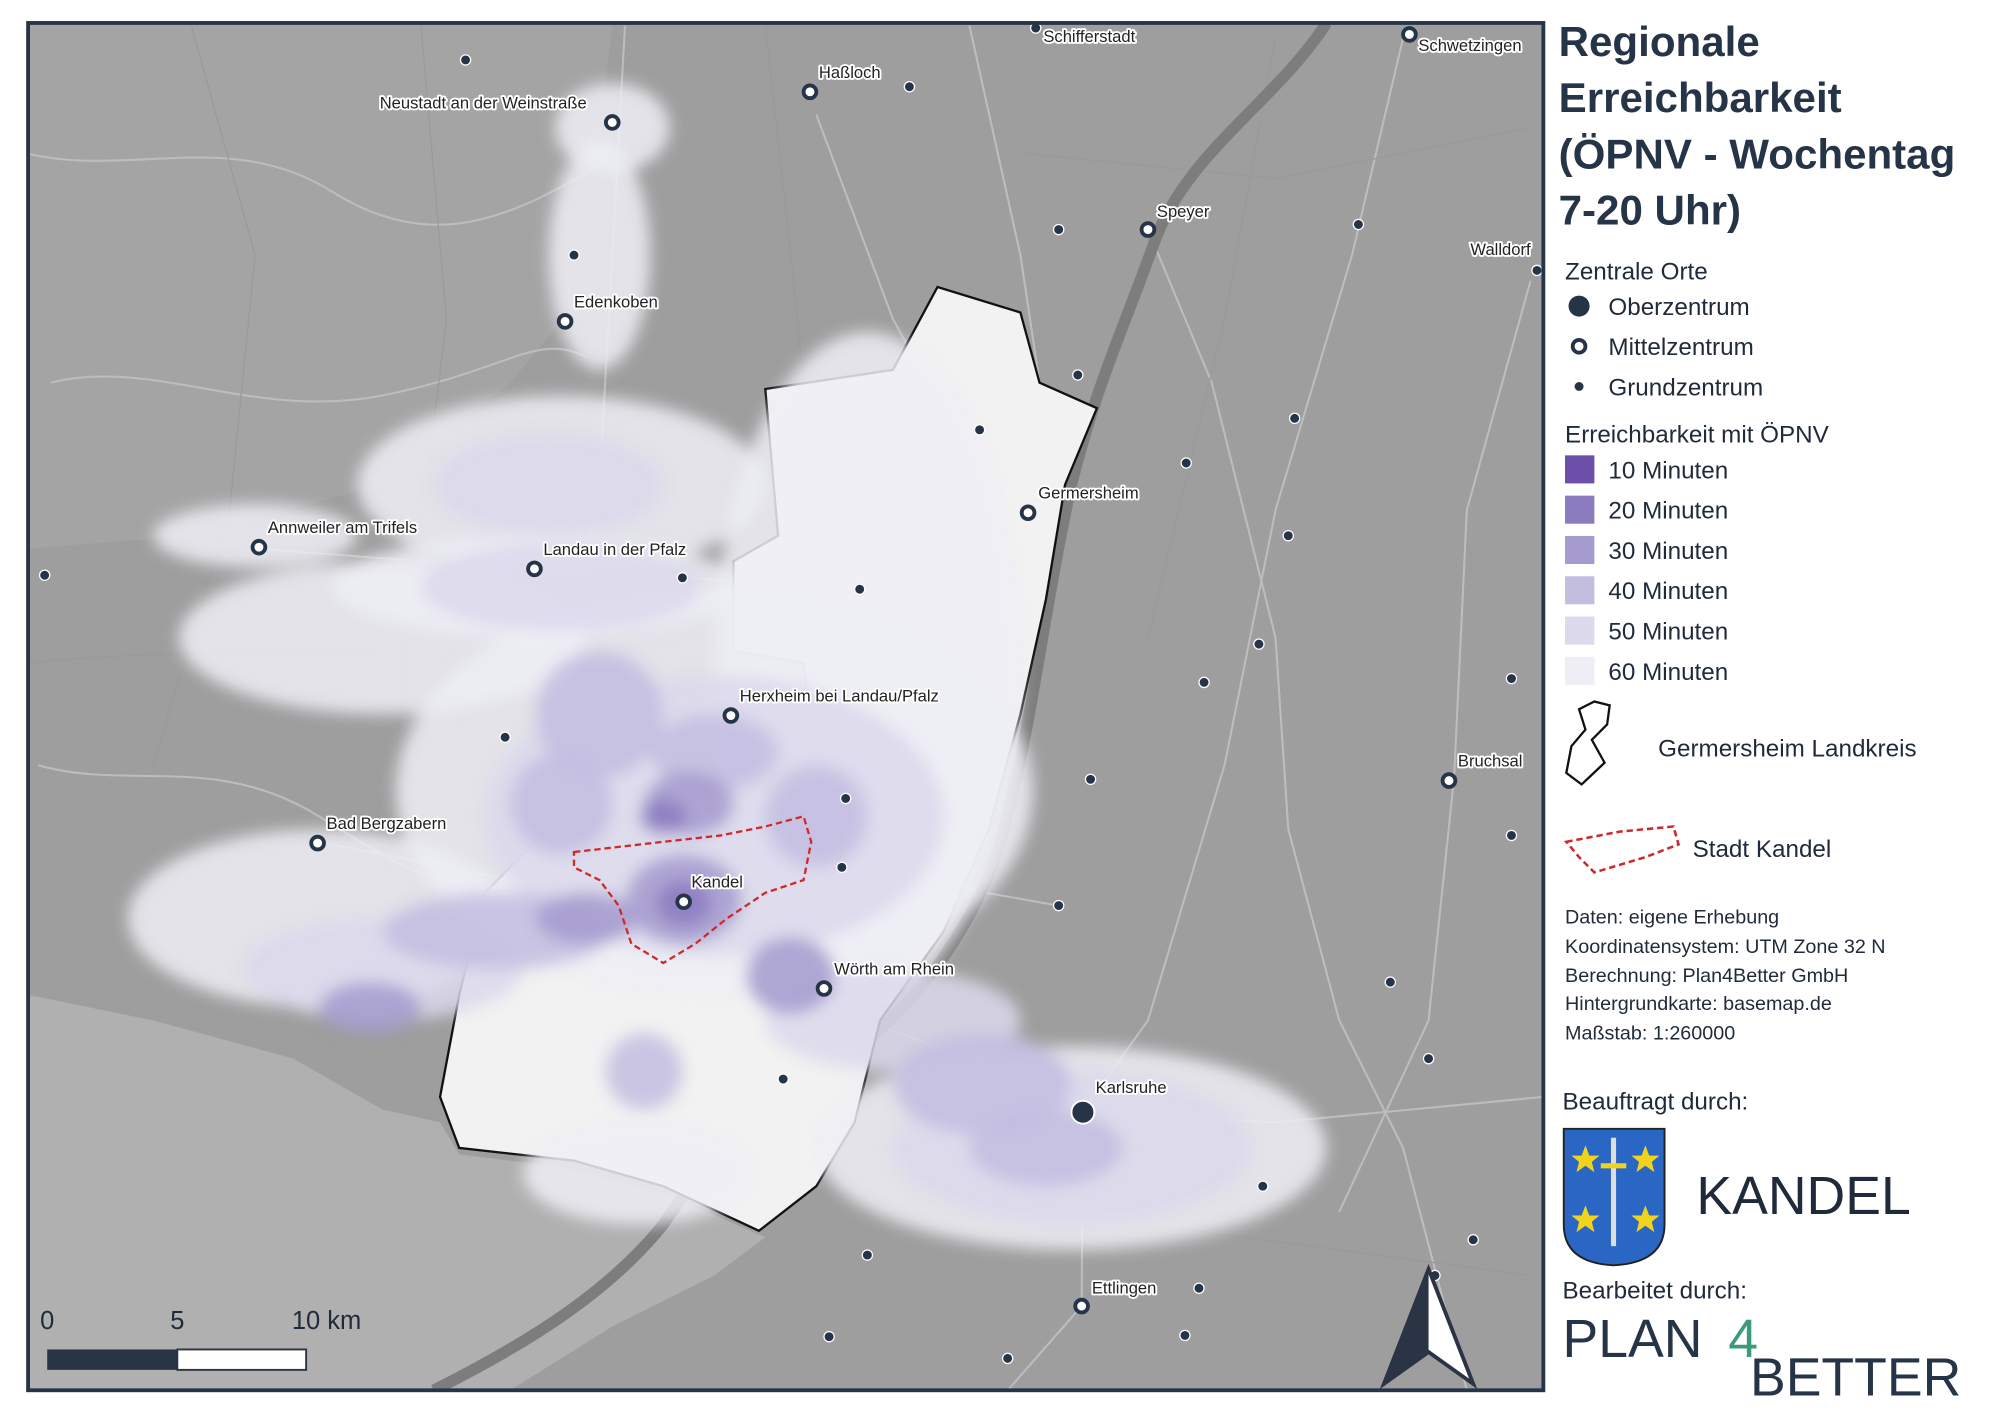 This screenshot has width=2000, height=1414. I want to click on legend-label: 40 Minuten, so click(1668, 591).